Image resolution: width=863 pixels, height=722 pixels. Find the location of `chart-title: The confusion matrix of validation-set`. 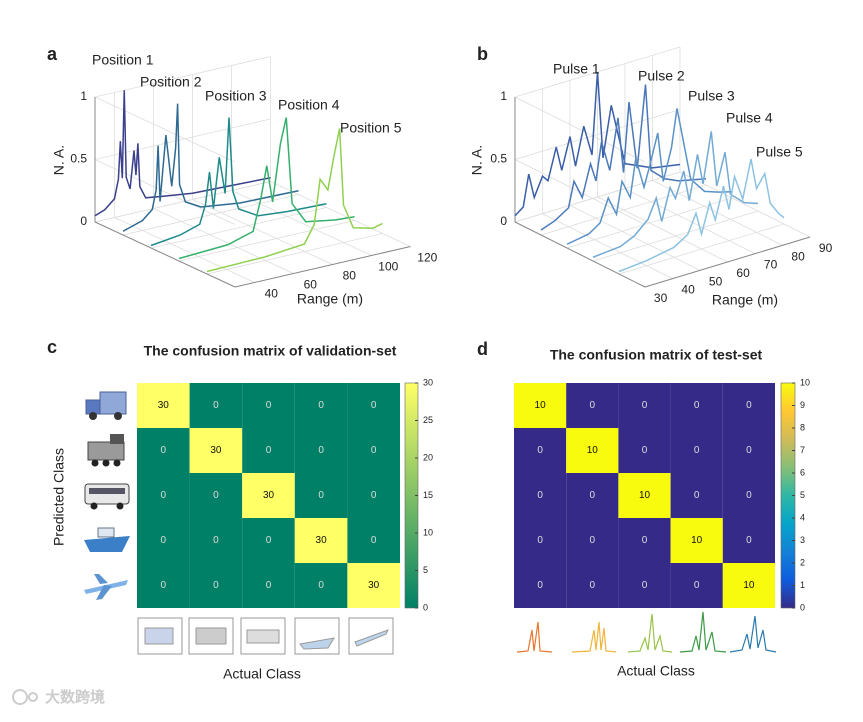

chart-title: The confusion matrix of validation-set is located at coordinates (270, 351).